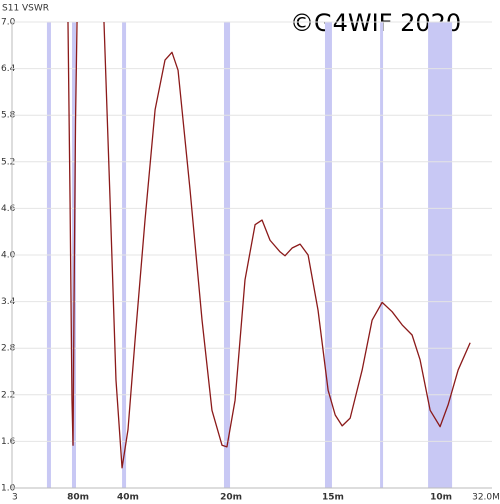 The width and height of the screenshot is (500, 504). I want to click on chart-title: S11 VSWR, so click(25, 9).